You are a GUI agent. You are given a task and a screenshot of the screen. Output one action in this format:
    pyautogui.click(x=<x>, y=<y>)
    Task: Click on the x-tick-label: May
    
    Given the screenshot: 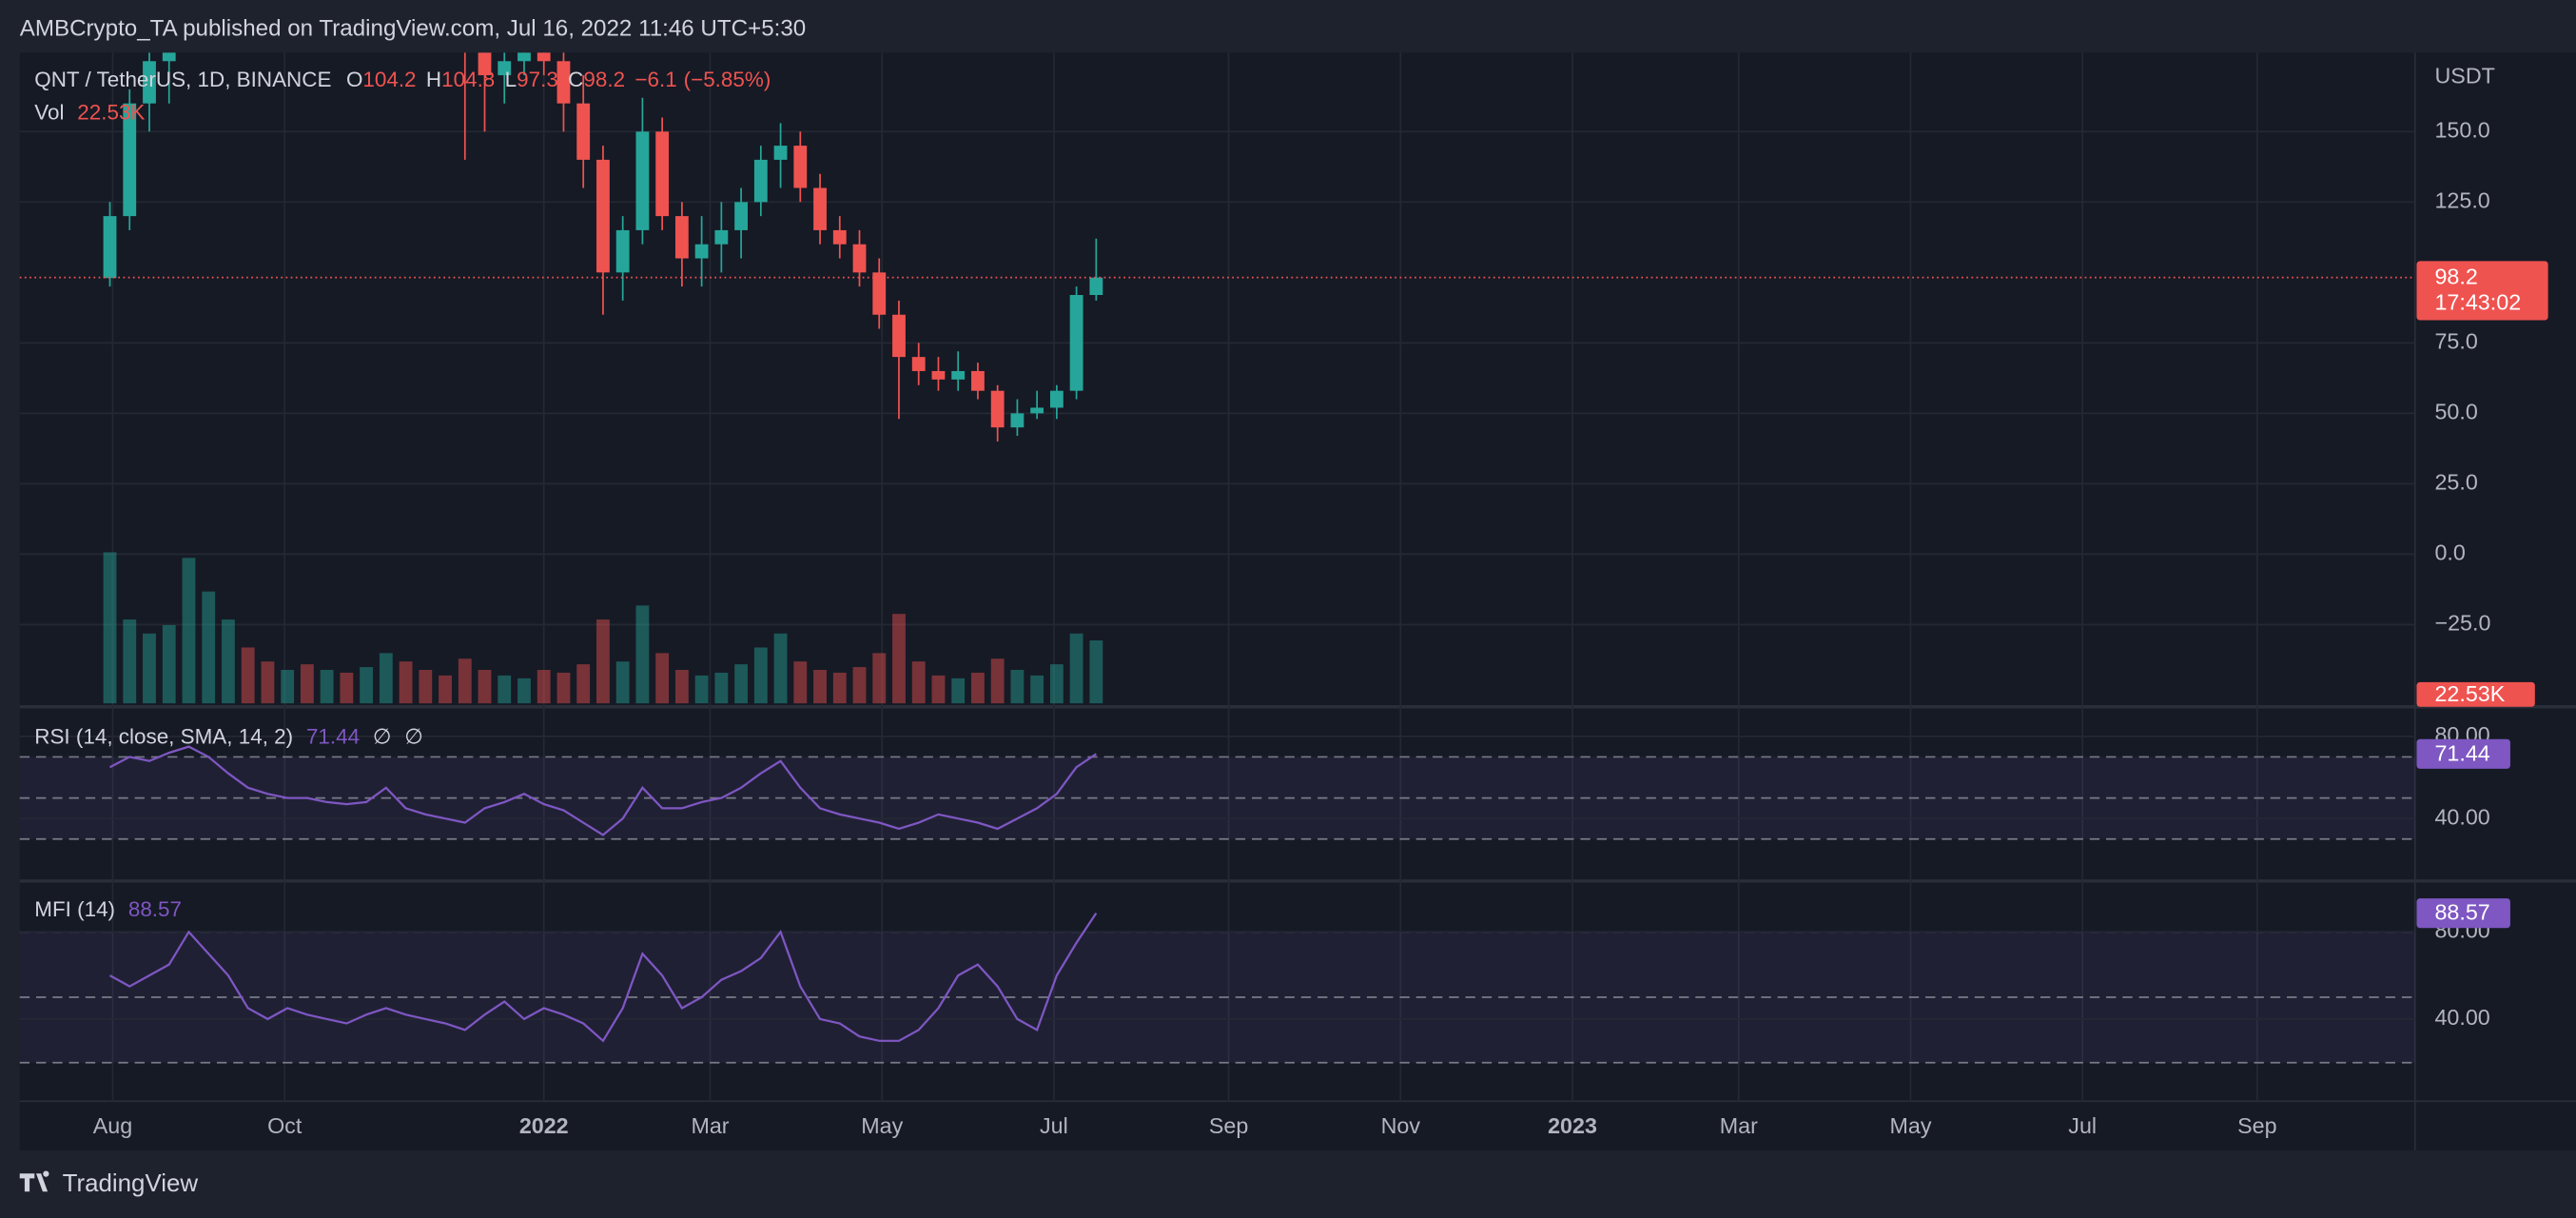 What is the action you would take?
    pyautogui.click(x=882, y=1125)
    